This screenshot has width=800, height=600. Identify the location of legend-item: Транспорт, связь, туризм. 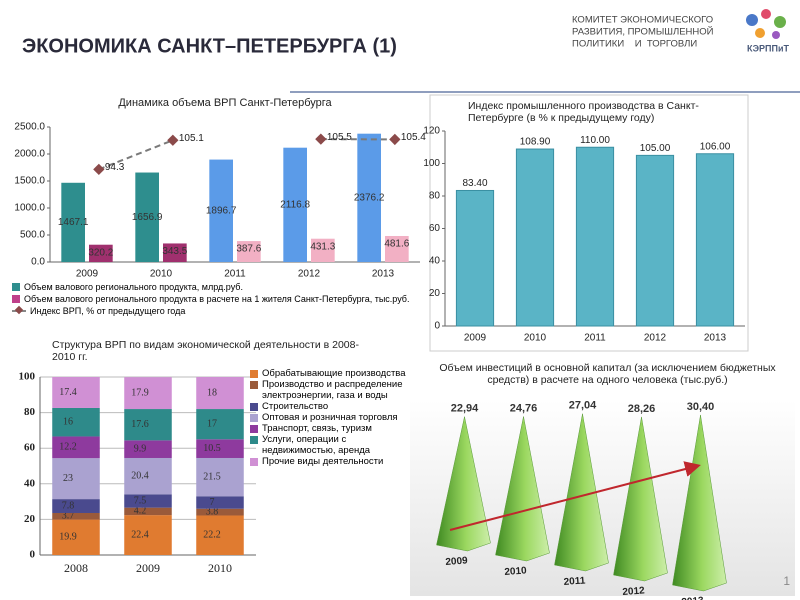
(330, 428).